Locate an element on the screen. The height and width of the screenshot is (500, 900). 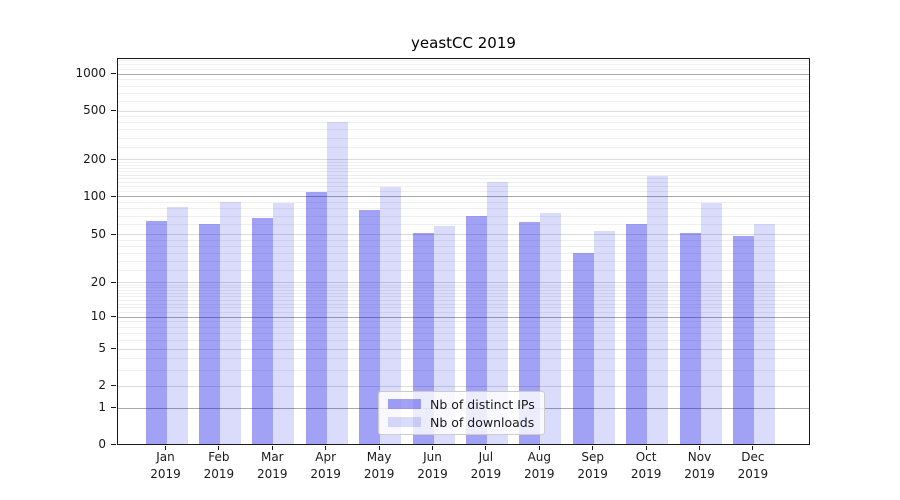
bar-ips-sep is located at coordinates (583, 348).